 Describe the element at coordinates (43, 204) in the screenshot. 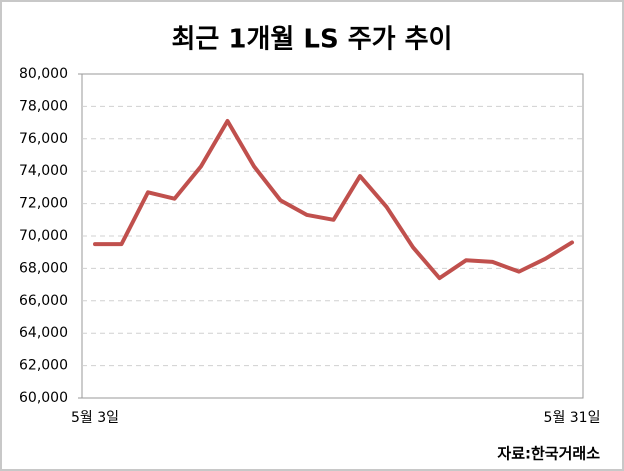

I see `y-tick-label: 72,000` at that location.